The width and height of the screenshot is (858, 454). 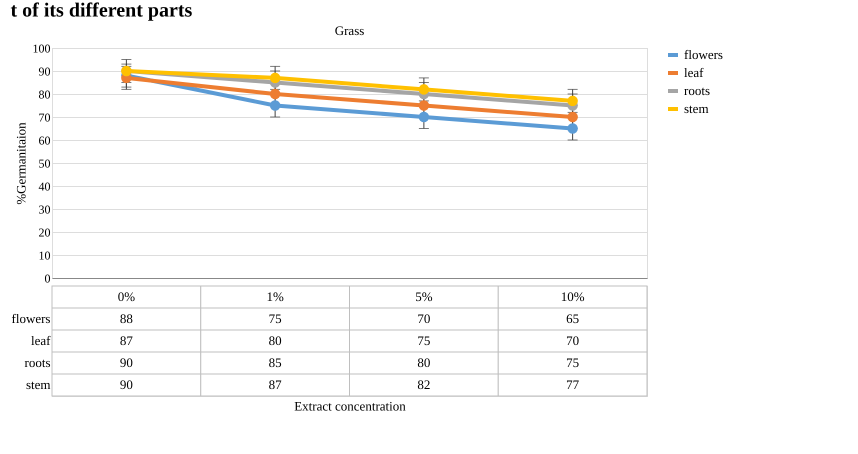 What do you see at coordinates (40, 340) in the screenshot?
I see `text: leaf` at bounding box center [40, 340].